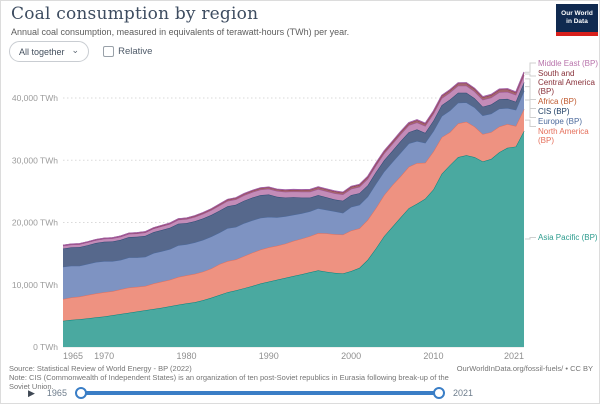 This screenshot has width=600, height=404. Describe the element at coordinates (75, 50) in the screenshot. I see `chevron-down-icon: ⌄` at that location.